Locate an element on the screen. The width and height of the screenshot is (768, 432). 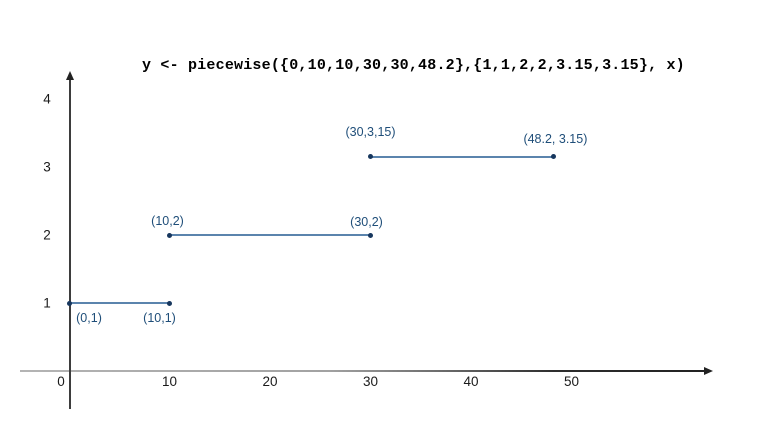
y-tick-label: 1 is located at coordinates (47, 303).